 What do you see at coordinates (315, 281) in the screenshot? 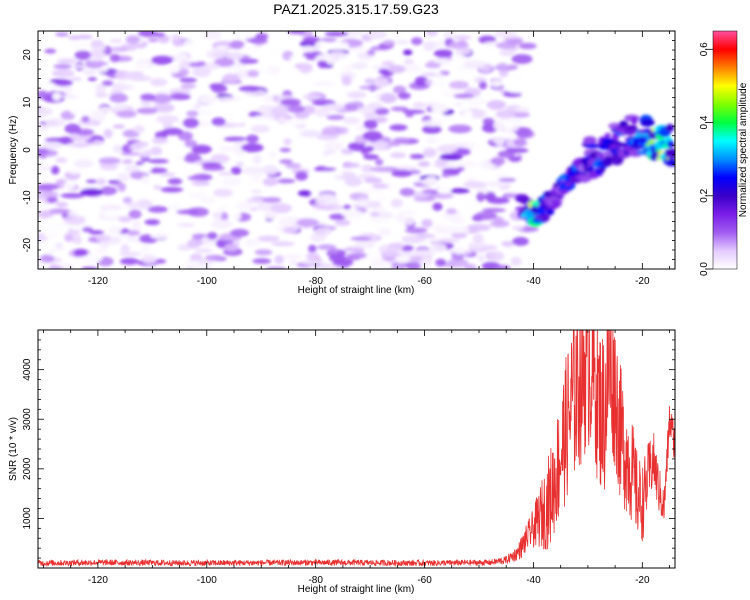
I see `x-tick-label: -80` at bounding box center [315, 281].